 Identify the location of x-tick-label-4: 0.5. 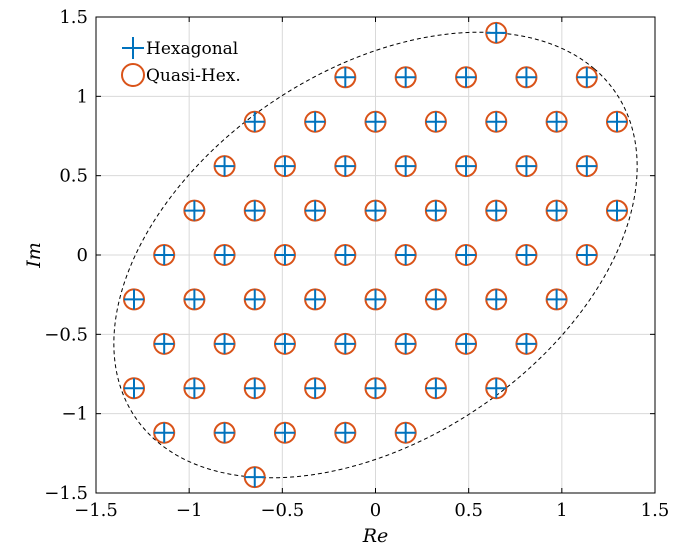
(468, 510).